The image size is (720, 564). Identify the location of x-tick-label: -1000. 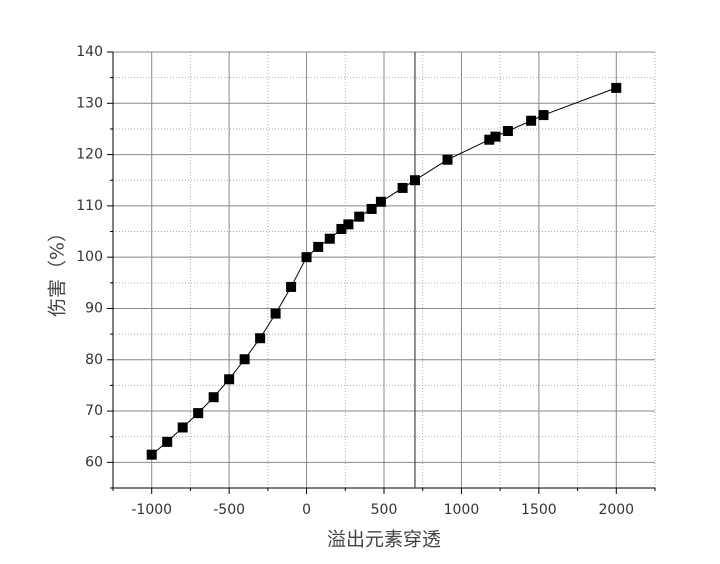
(151, 510).